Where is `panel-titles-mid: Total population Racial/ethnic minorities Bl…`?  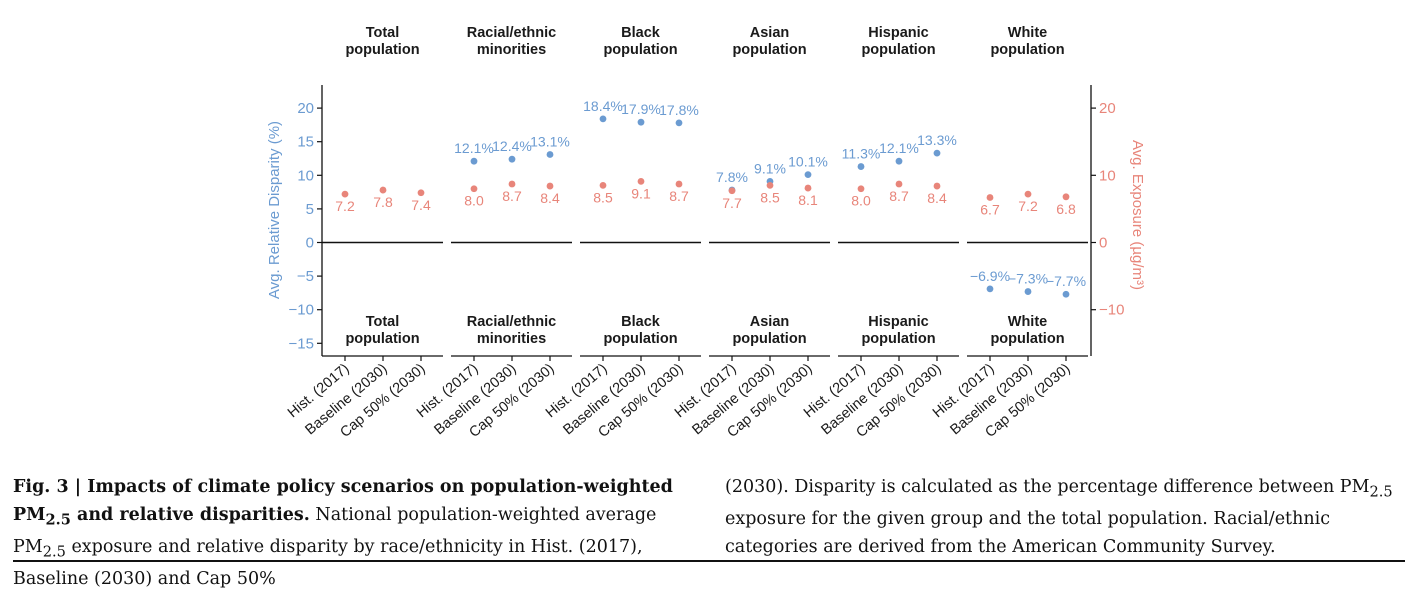
panel-titles-mid: Total population Racial/ethnic minorities Bl… is located at coordinates (704, 330).